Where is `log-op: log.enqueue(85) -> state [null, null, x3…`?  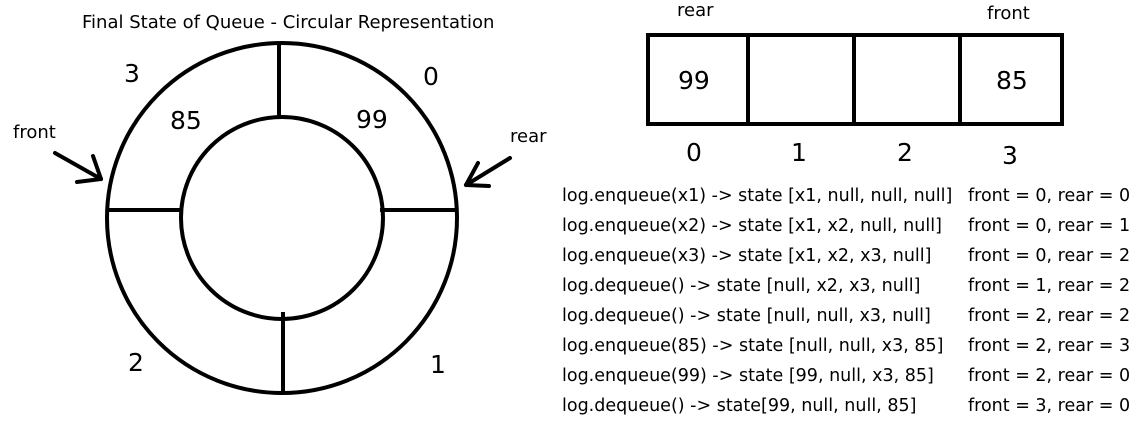 log-op: log.enqueue(85) -> state [null, null, x3… is located at coordinates (753, 346).